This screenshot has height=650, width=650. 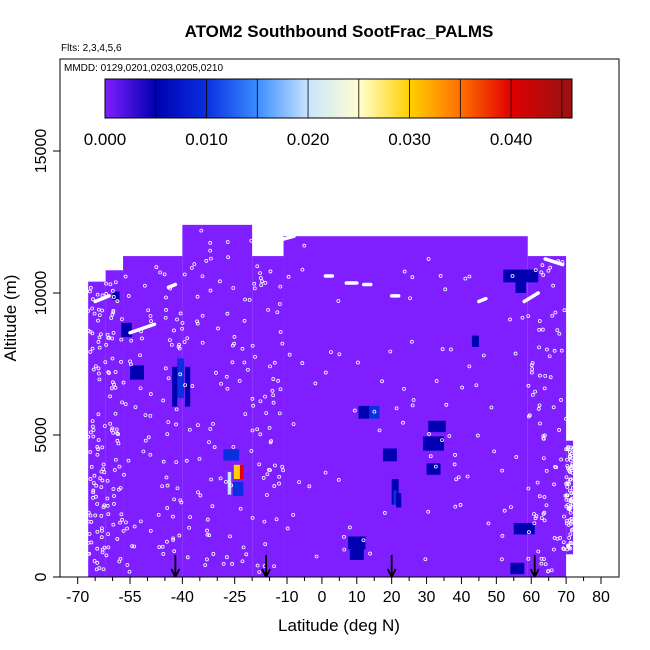 I want to click on x-tick-label: -40, so click(x=182, y=597).